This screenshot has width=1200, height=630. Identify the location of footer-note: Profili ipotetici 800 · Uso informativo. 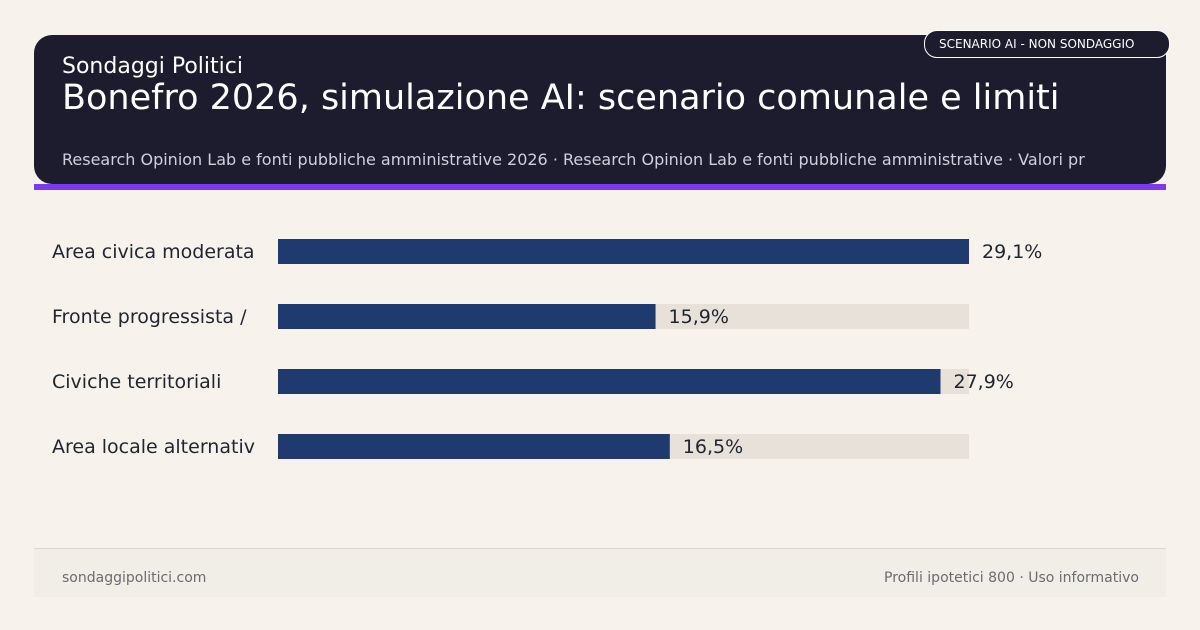
(1011, 578).